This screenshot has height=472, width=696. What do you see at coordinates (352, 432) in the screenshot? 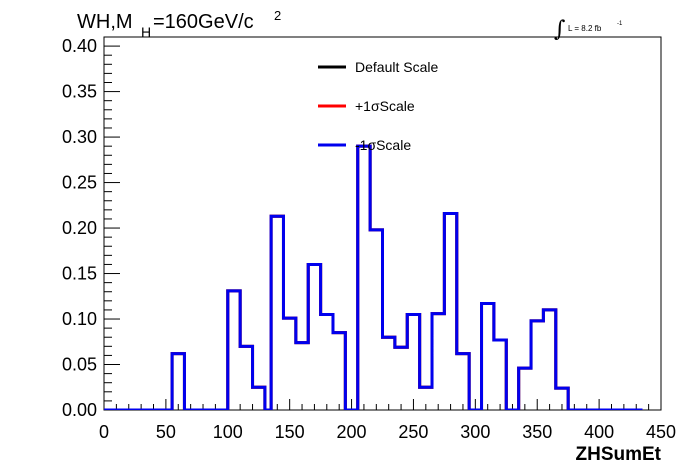
I see `x-tick-label: 200` at bounding box center [352, 432].